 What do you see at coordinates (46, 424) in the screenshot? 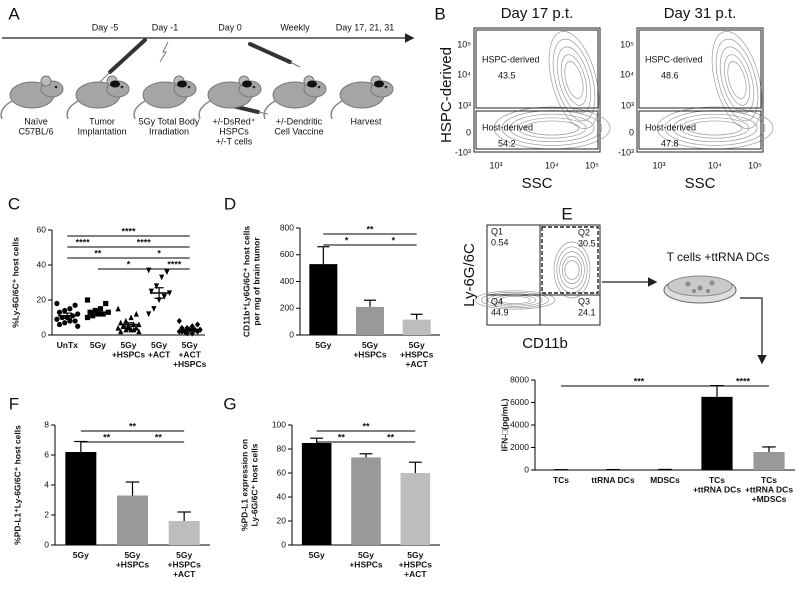
I see `y-tick-label: 8` at bounding box center [46, 424].